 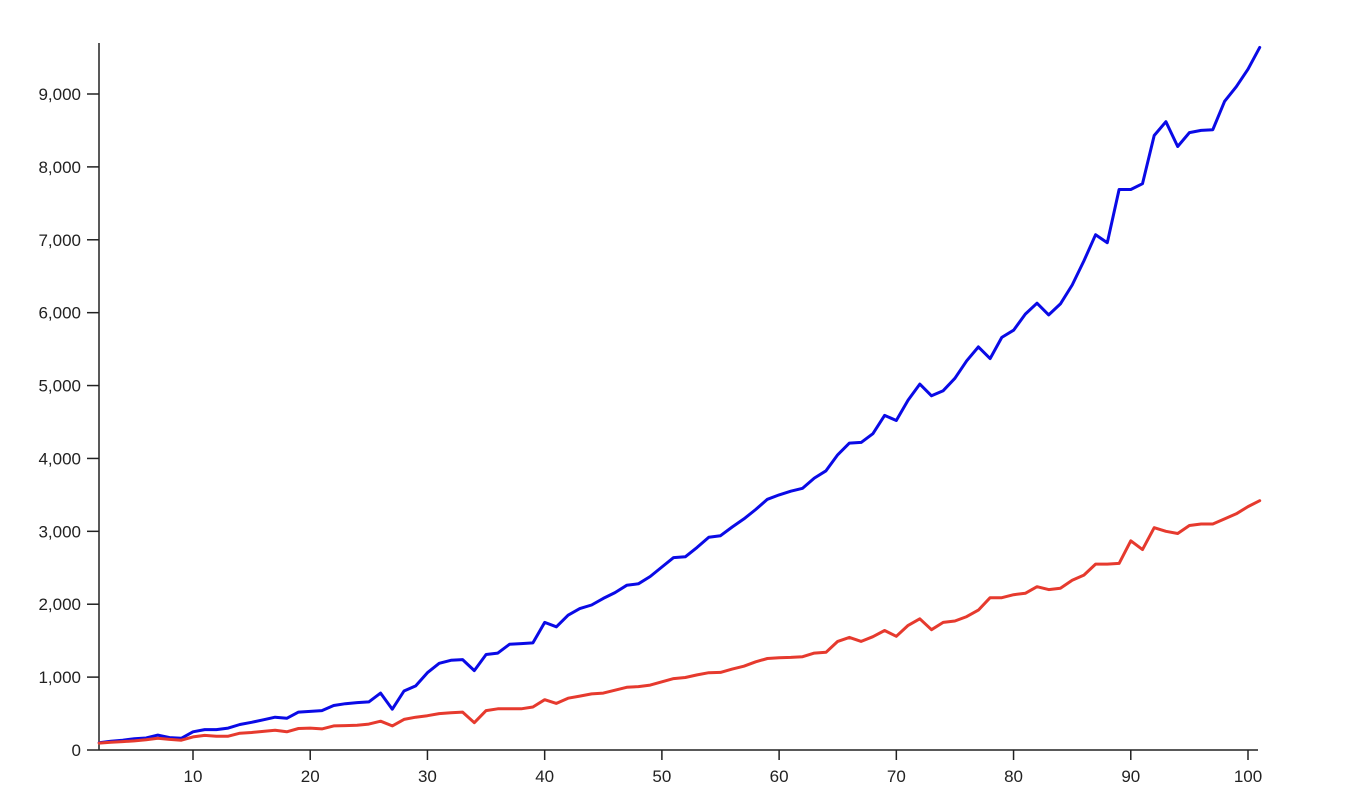 I want to click on y-tick-label: 5,000, so click(x=59, y=386).